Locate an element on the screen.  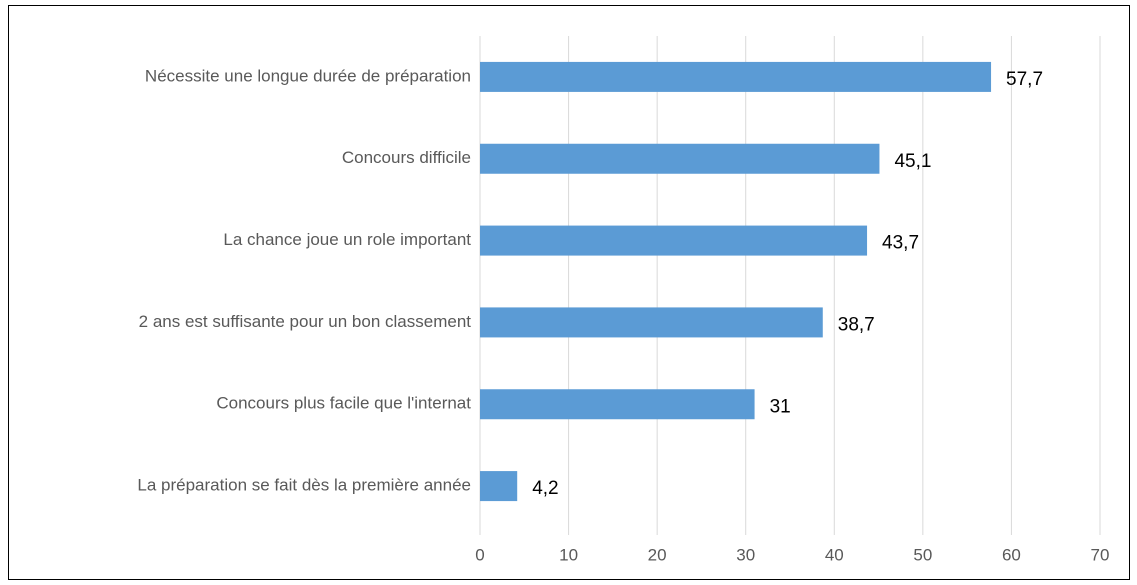
x-tick-label: 70 is located at coordinates (1100, 554).